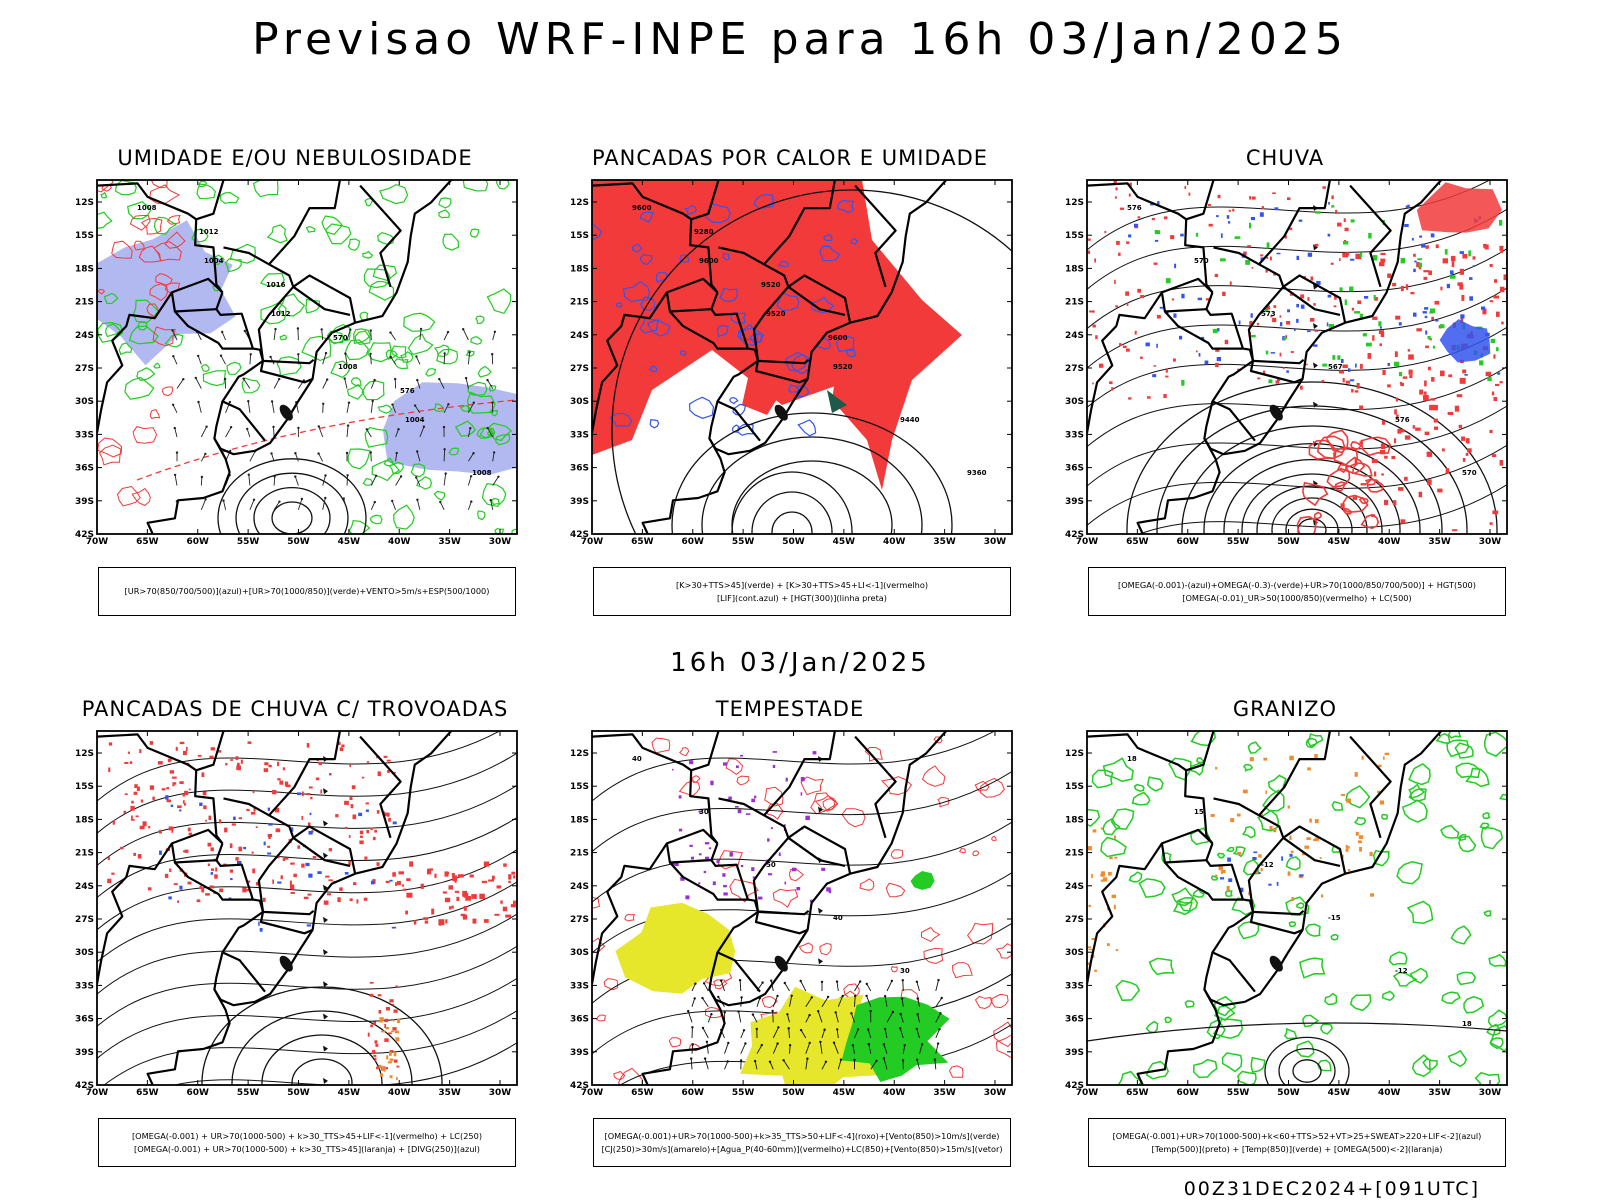  I want to click on storm-cell, so click(724, 875).